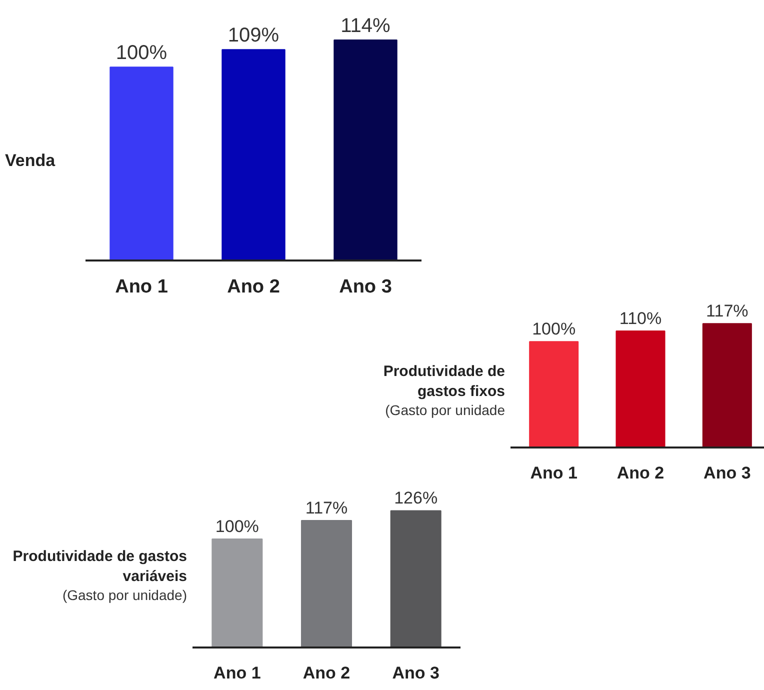 The image size is (764, 690). I want to click on y-axis-title: Produtividade de gastos fixos, so click(443, 381).